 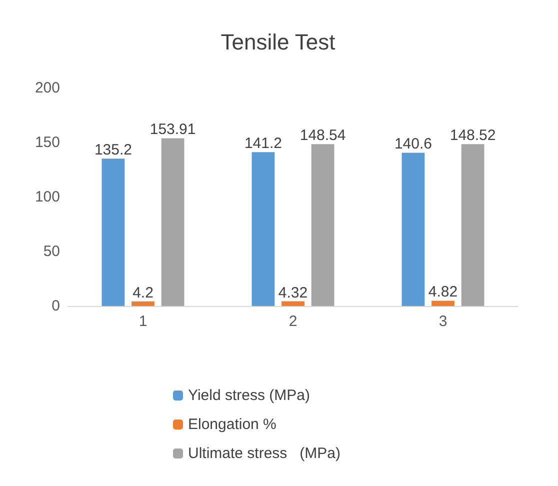 I want to click on chart-title: Tensile Test, so click(x=278, y=42).